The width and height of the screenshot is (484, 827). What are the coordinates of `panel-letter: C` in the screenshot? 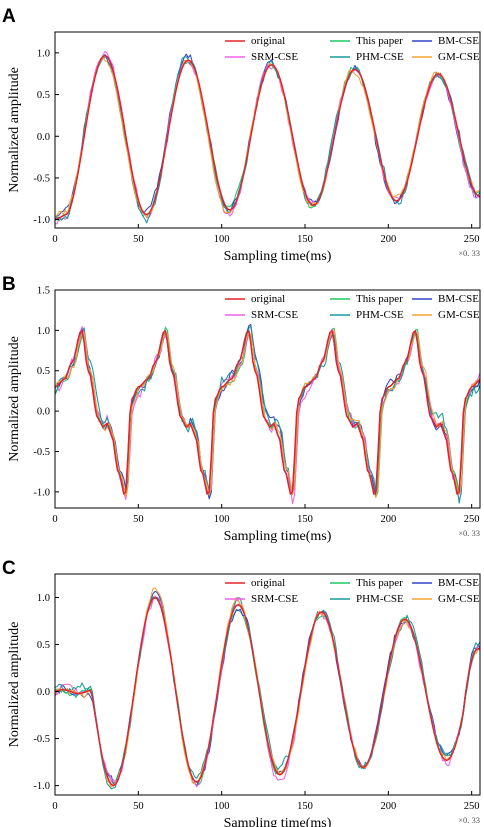 It's located at (9, 568).